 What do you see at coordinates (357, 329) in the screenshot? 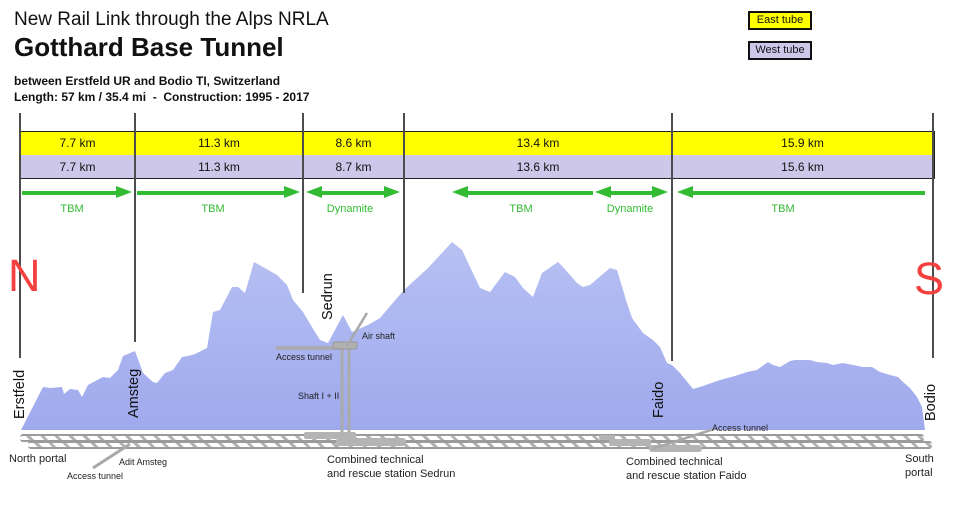
I see `sedrun-air-shaft-line` at bounding box center [357, 329].